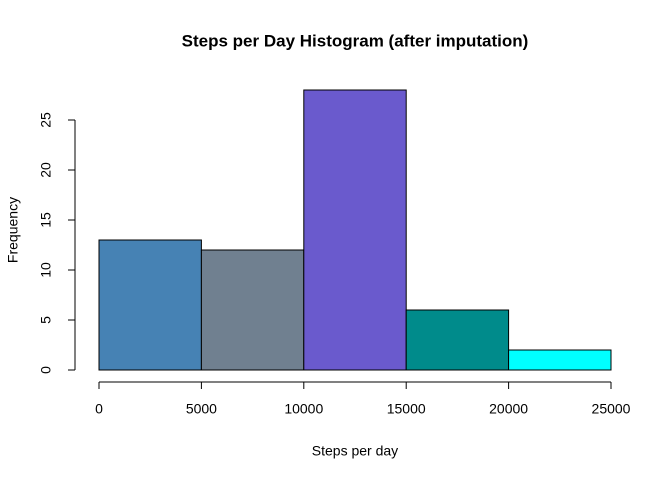  I want to click on x-tick-label: 10000, so click(303, 409).